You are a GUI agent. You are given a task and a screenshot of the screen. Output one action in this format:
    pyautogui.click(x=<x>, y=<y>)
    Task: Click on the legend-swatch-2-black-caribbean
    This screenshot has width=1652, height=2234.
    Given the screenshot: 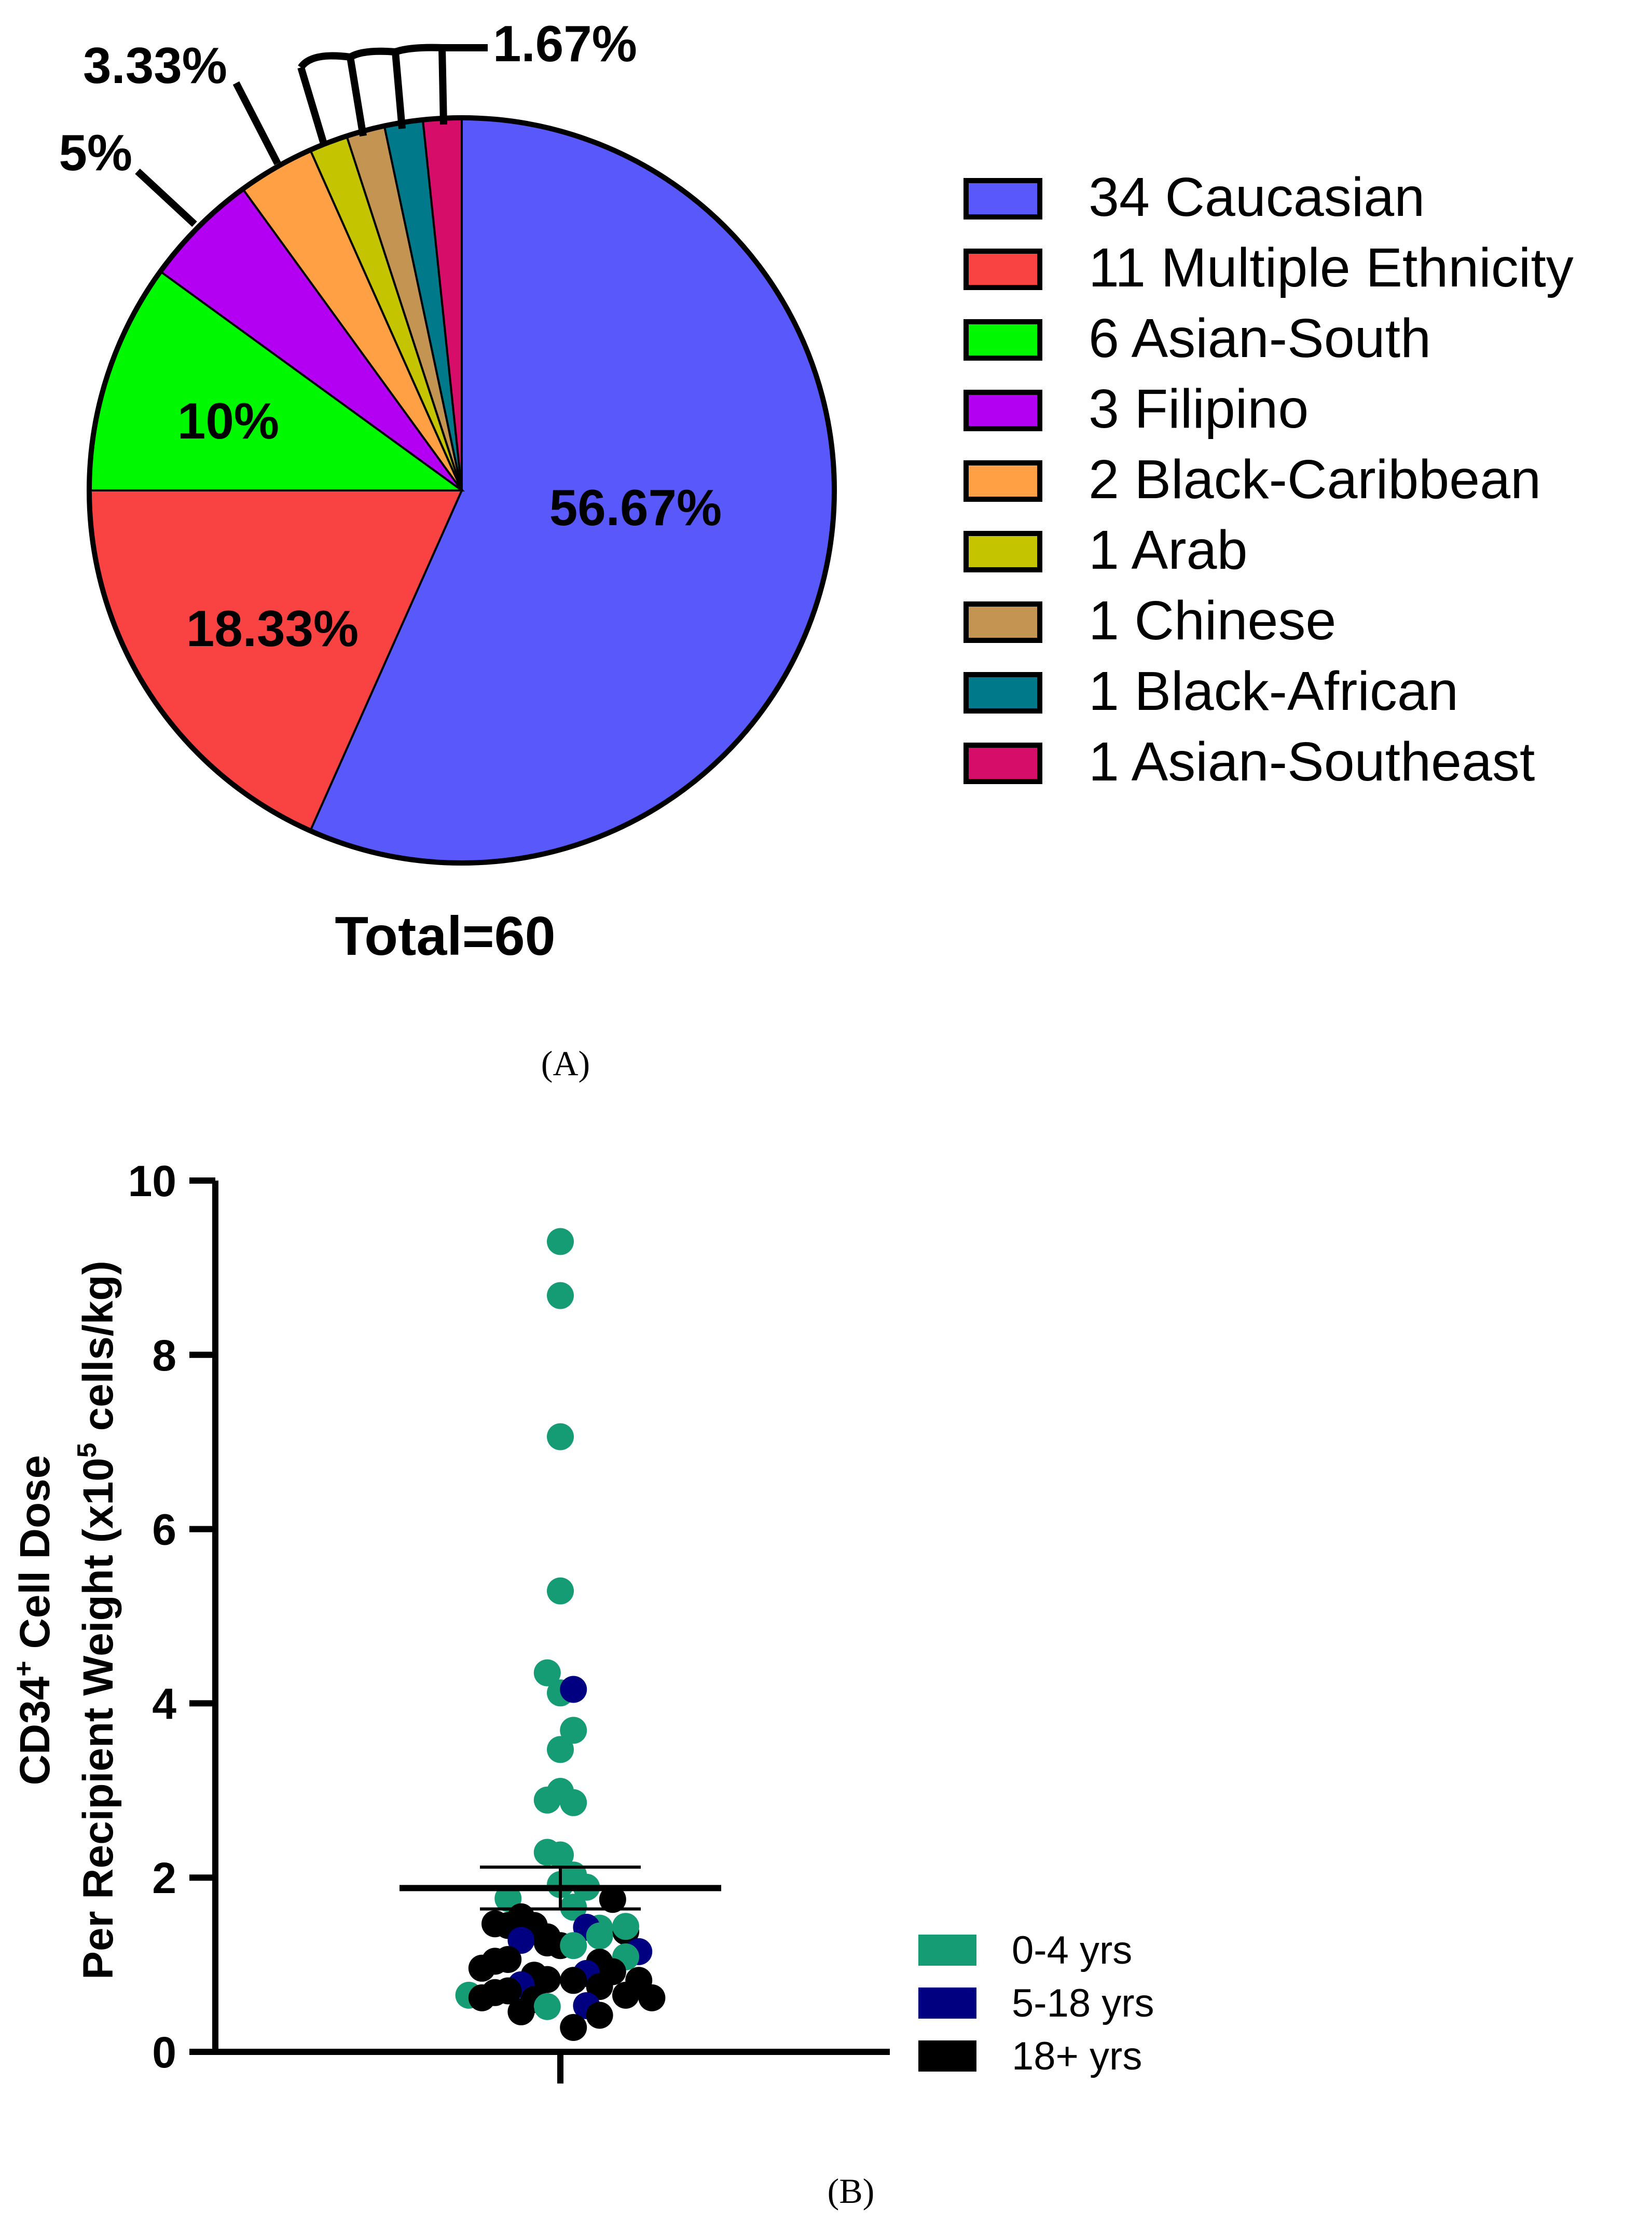 What is the action you would take?
    pyautogui.click(x=1002, y=481)
    